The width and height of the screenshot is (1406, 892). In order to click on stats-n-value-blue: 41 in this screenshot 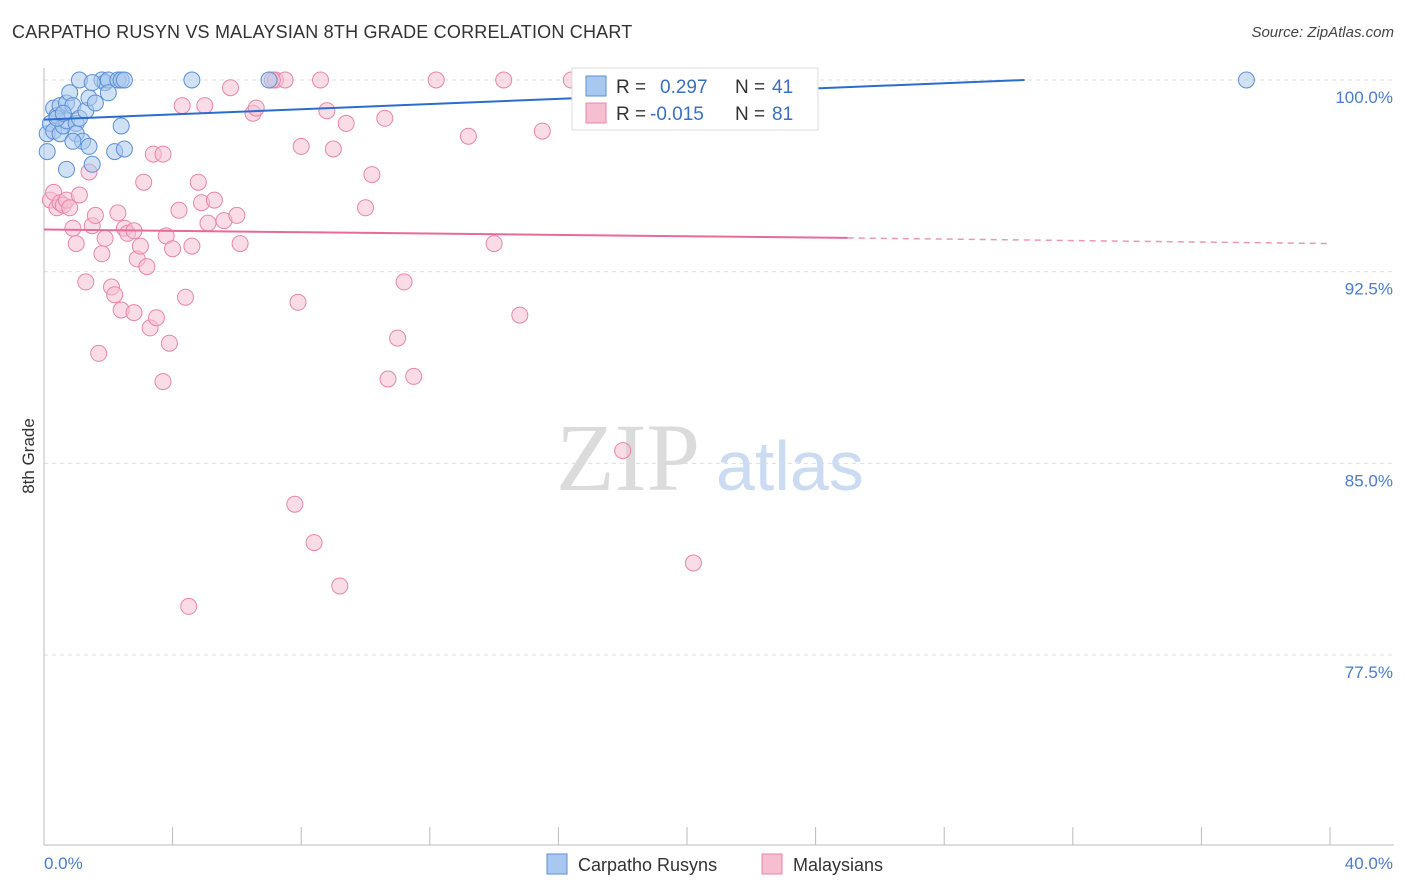, I will do `click(782, 87)`.